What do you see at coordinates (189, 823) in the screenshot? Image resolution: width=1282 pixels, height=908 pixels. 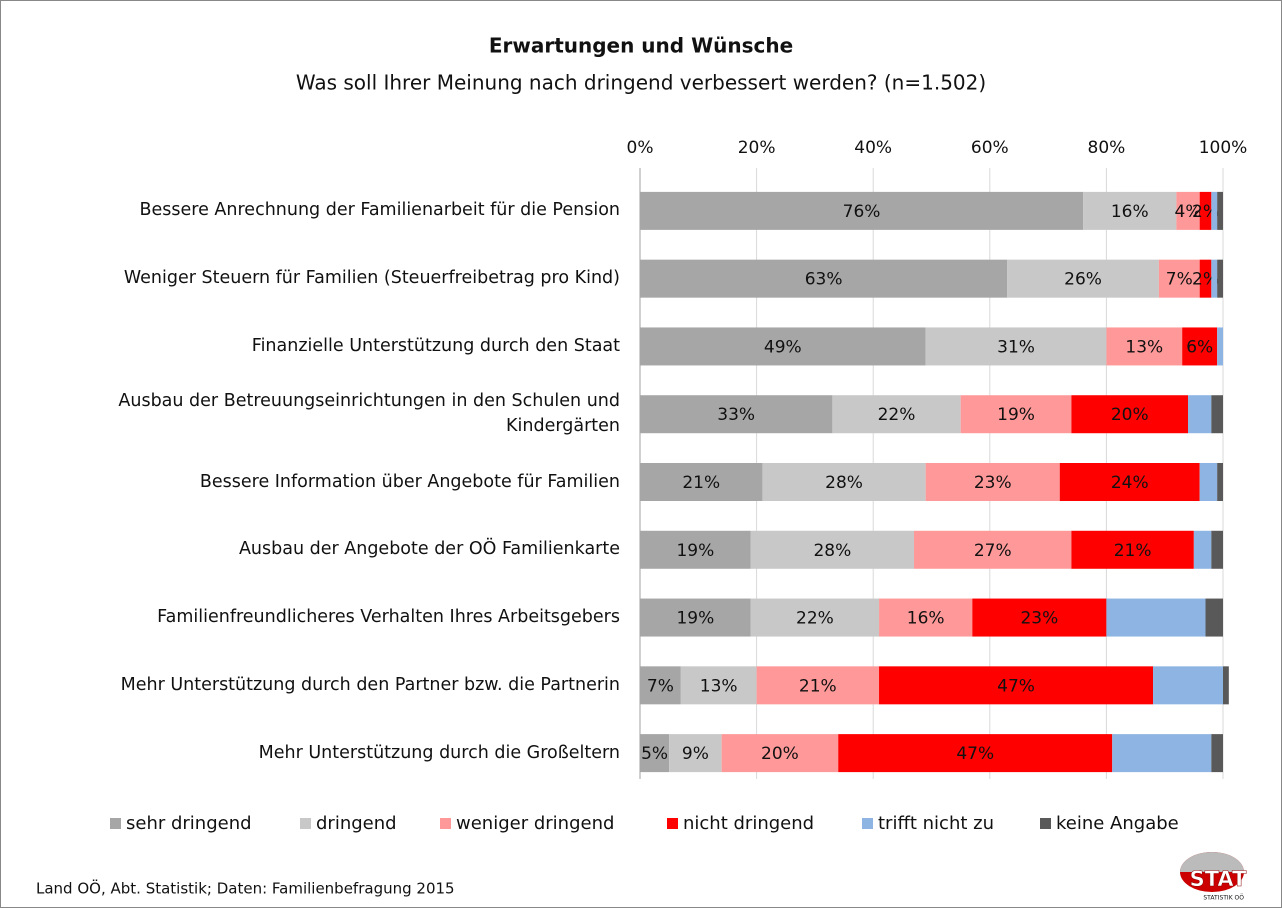 I see `legend-label: sehr dringend` at bounding box center [189, 823].